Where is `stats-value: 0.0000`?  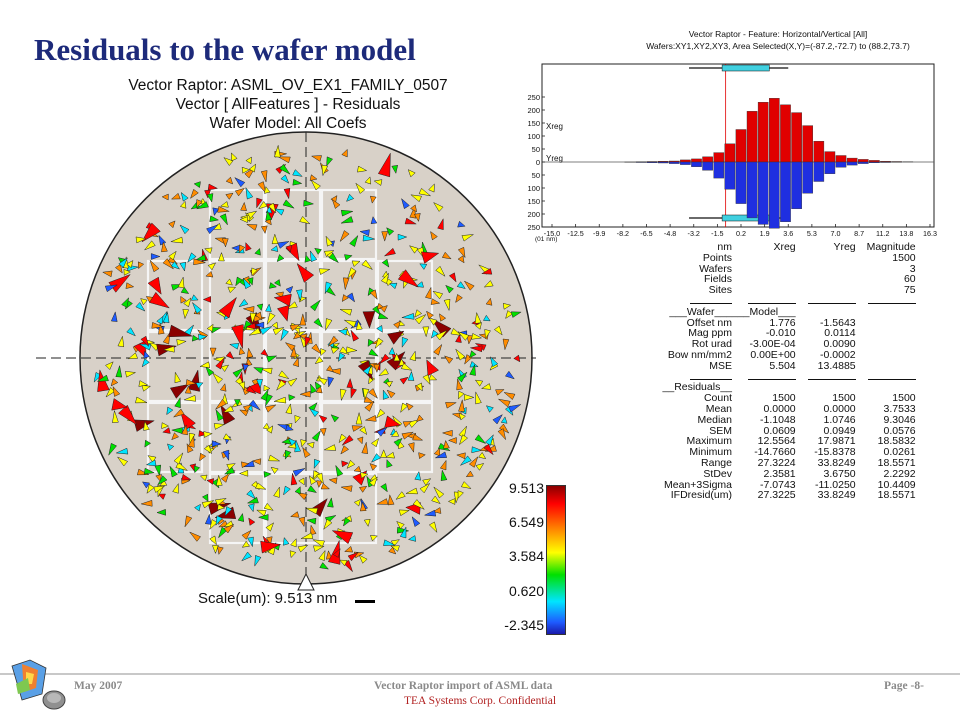 stats-value: 0.0000 is located at coordinates (839, 408).